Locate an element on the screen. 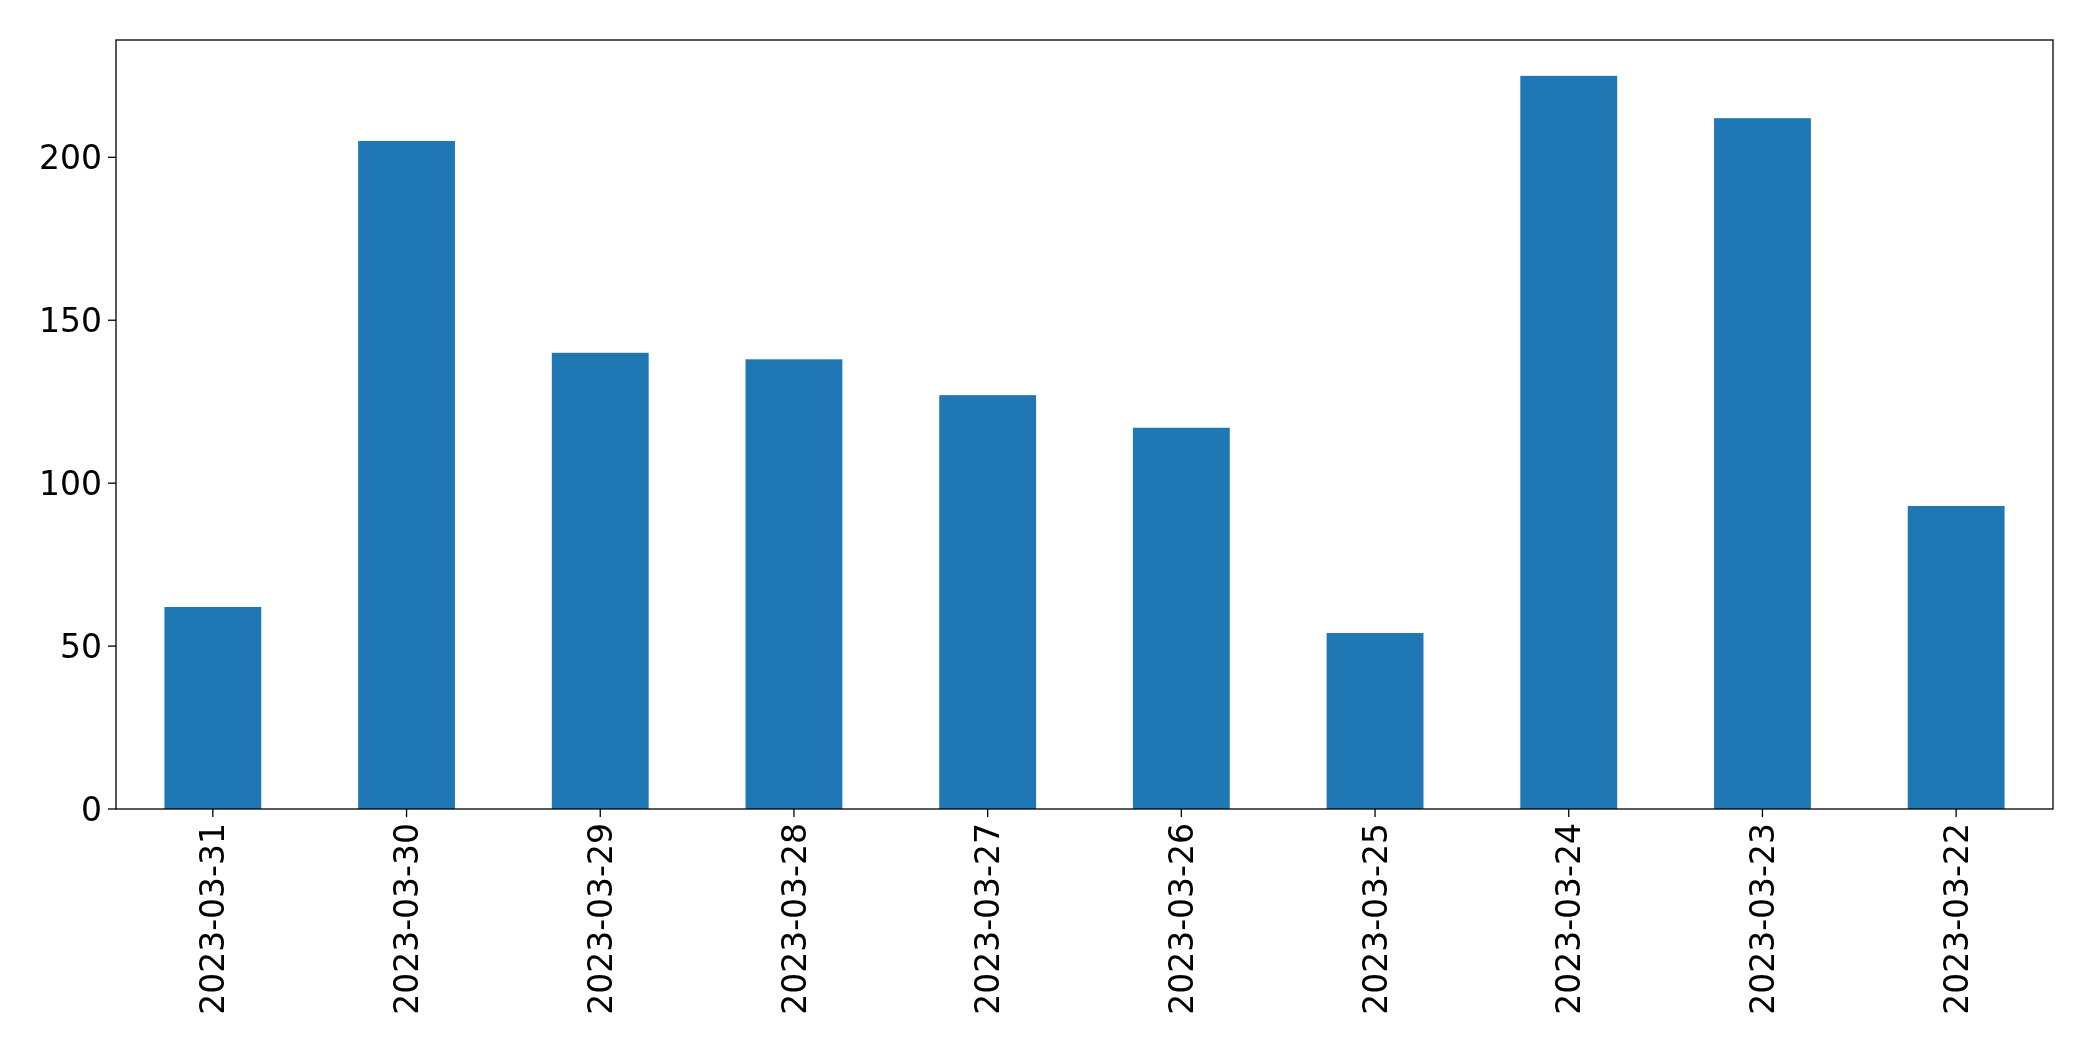  x-tick-label: 2023-03-24 is located at coordinates (1569, 919).